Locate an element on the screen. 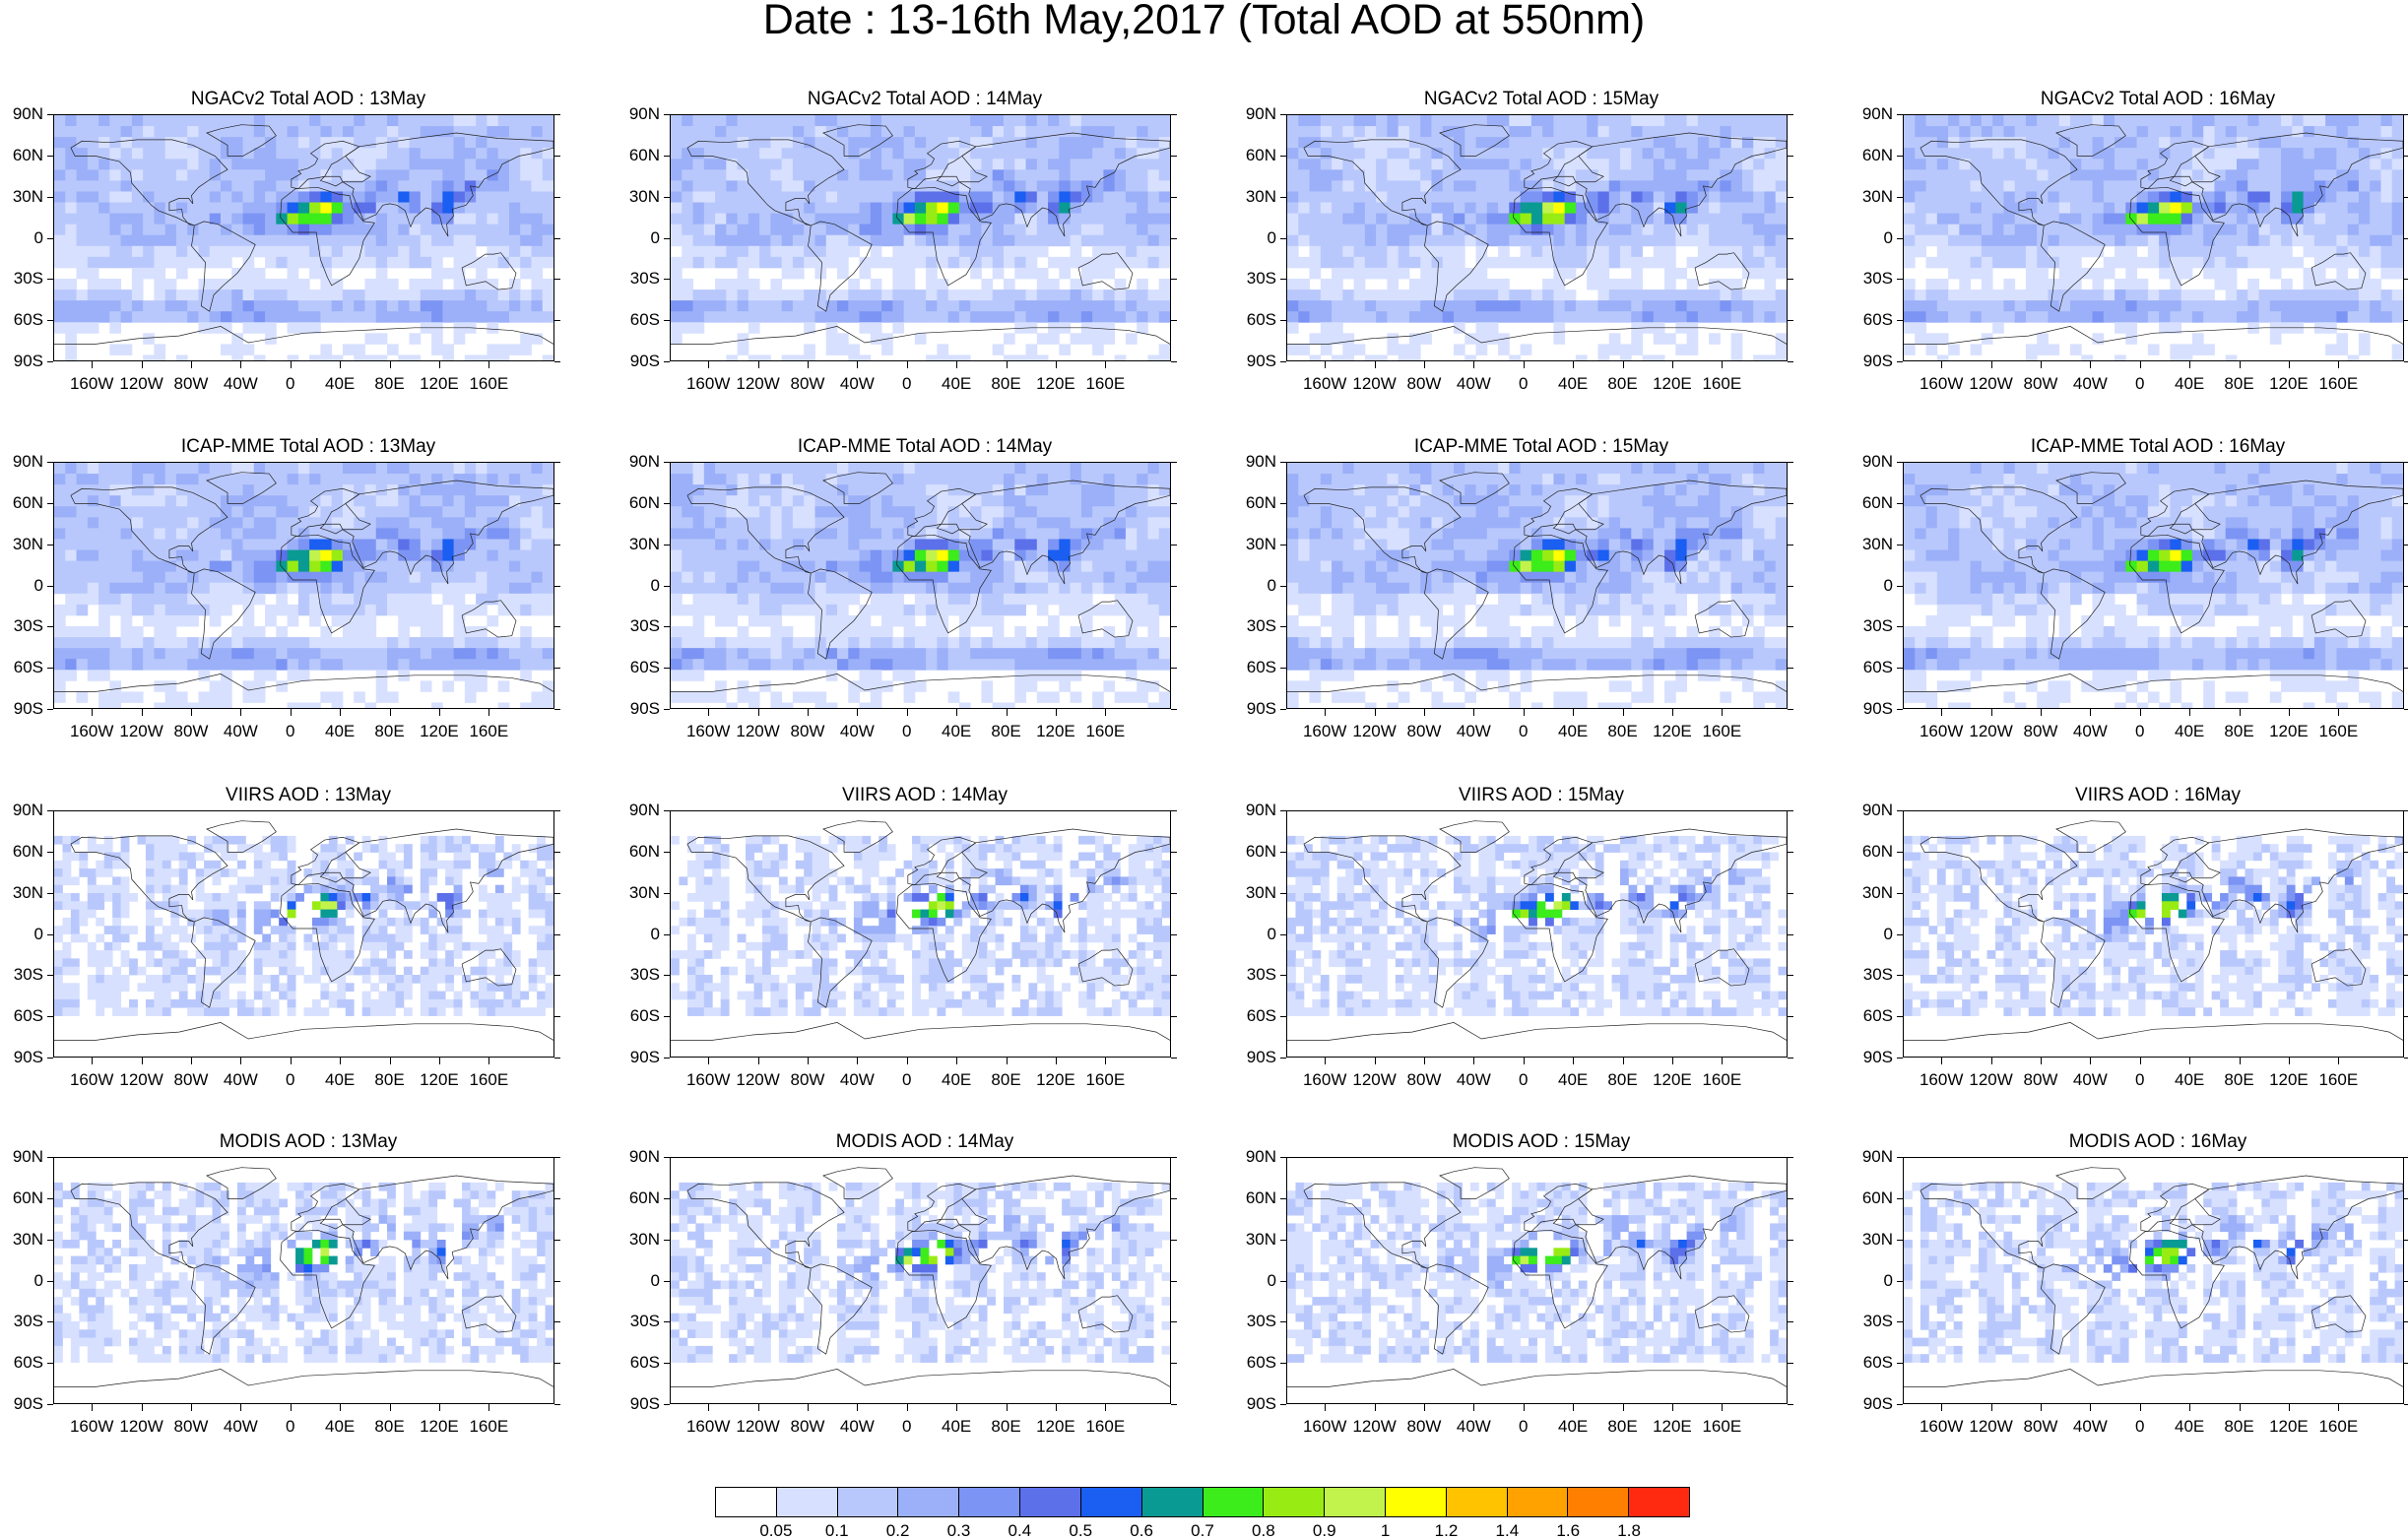 This screenshot has width=2408, height=1540. lat-tick-label: 90N is located at coordinates (1254, 1157).